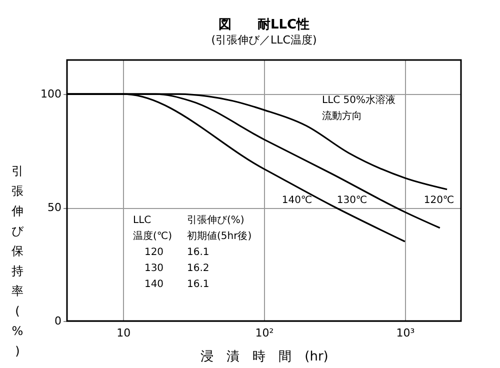 The width and height of the screenshot is (500, 368). I want to click on annotation: 120℃, so click(439, 200).